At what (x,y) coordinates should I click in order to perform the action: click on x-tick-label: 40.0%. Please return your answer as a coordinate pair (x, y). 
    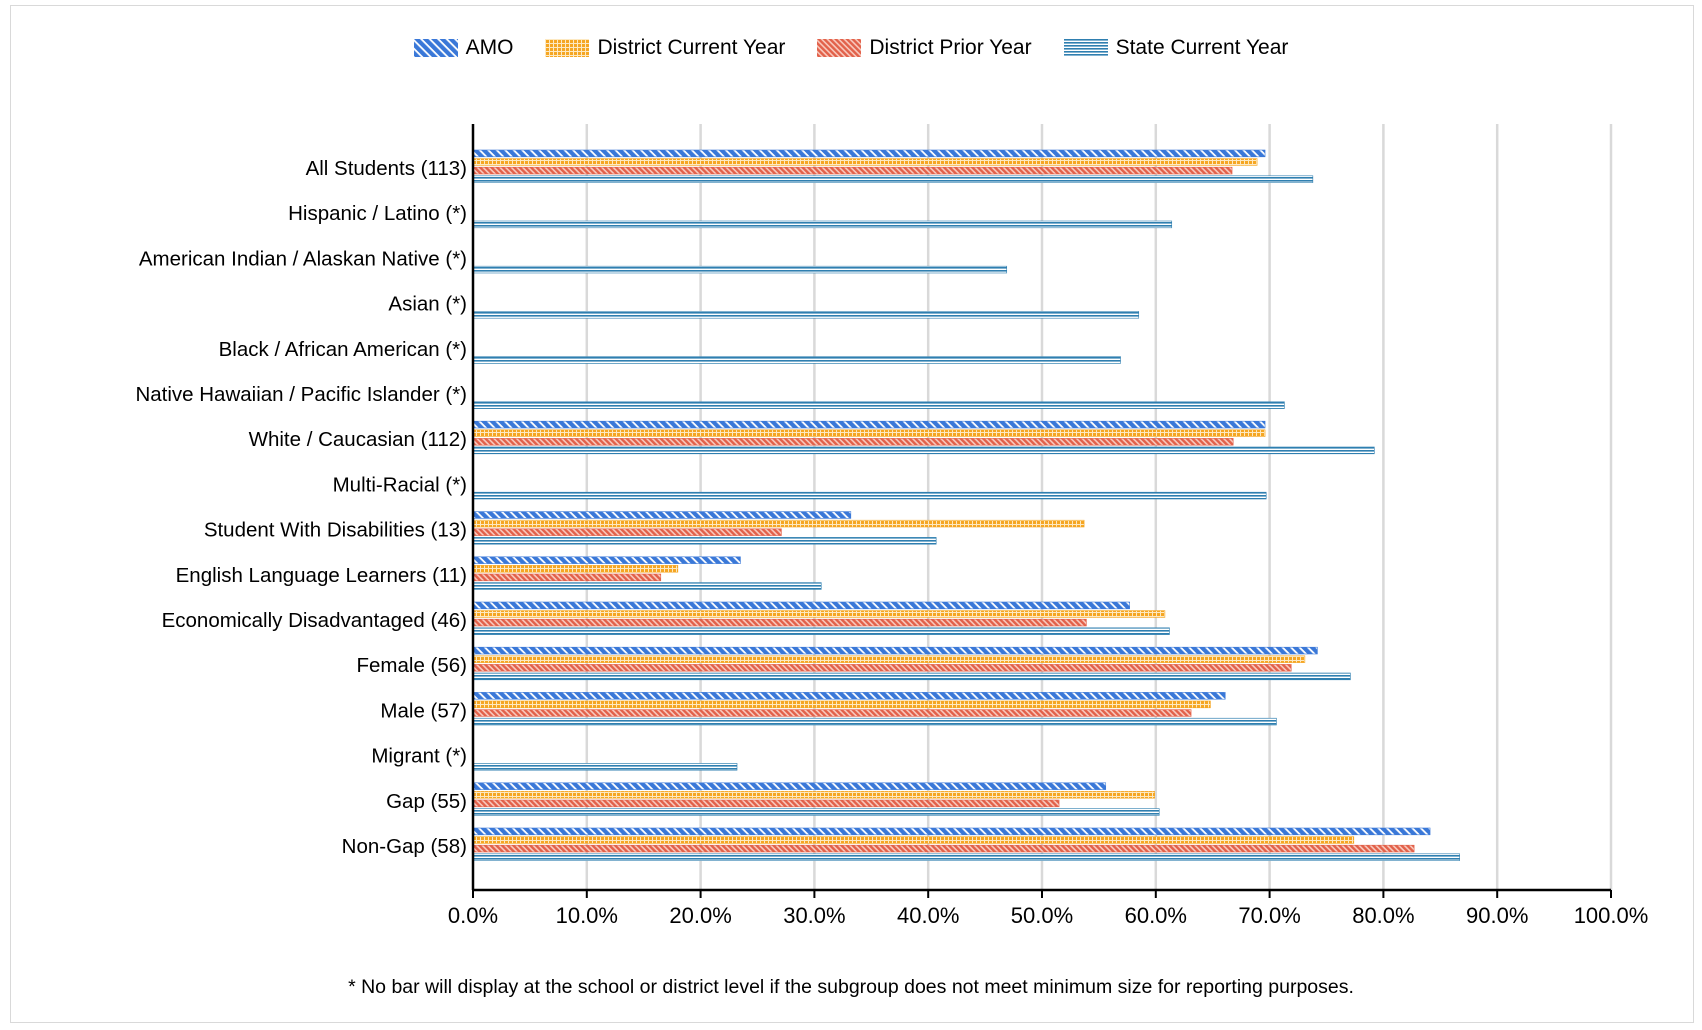
    Looking at the image, I should click on (928, 915).